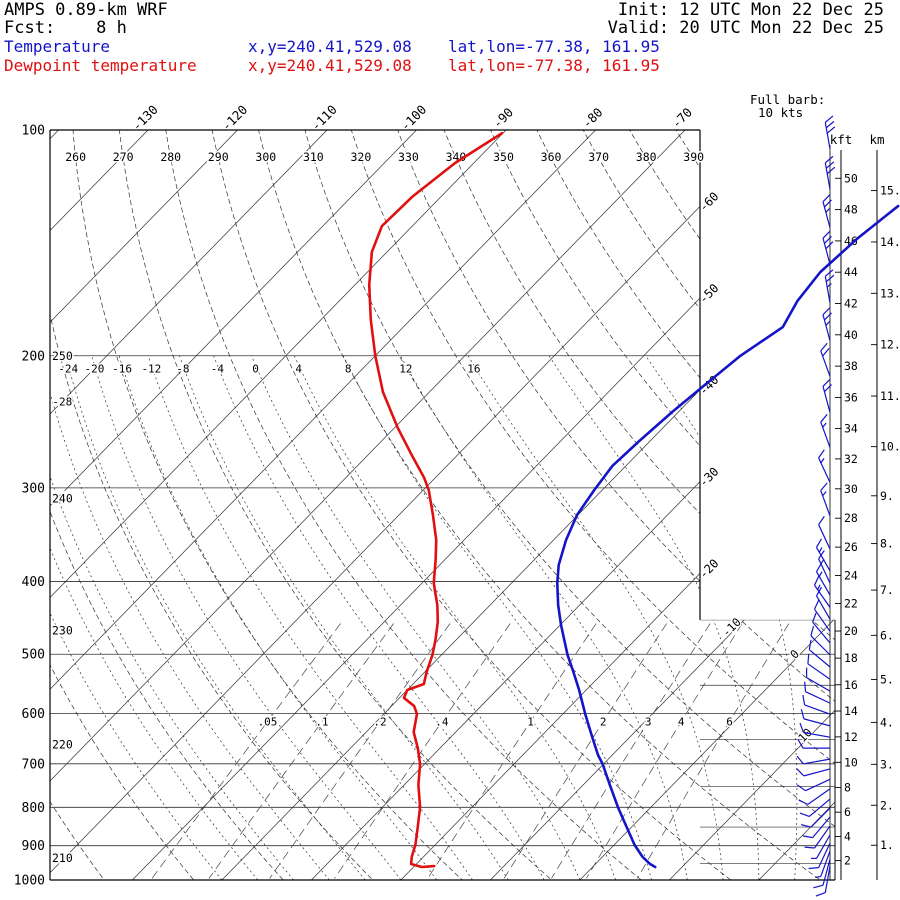 Image resolution: width=900 pixels, height=900 pixels. Describe the element at coordinates (86, 10) in the screenshot. I see `model-title: AMPS 0.89-km WRF` at that location.